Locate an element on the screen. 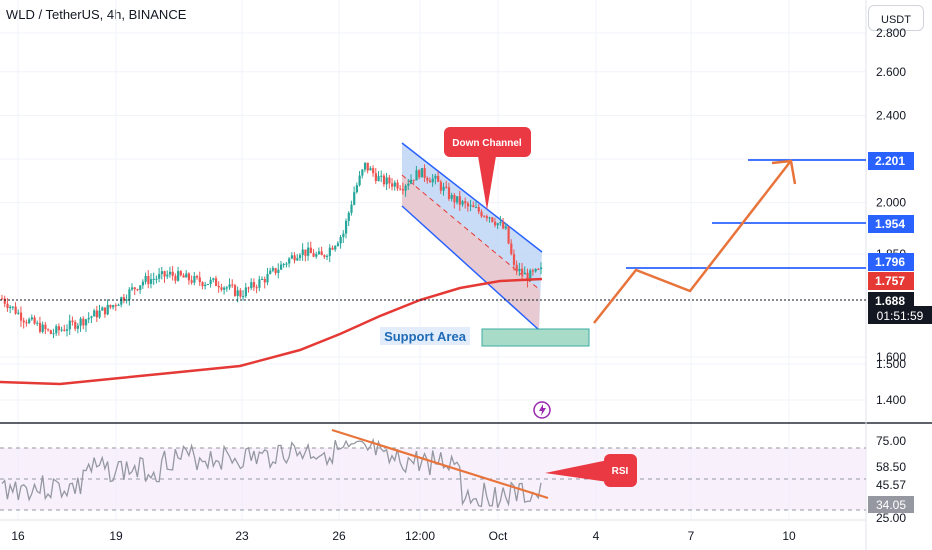 The image size is (932, 550). rsi-tick-label: 45.57 is located at coordinates (891, 485).